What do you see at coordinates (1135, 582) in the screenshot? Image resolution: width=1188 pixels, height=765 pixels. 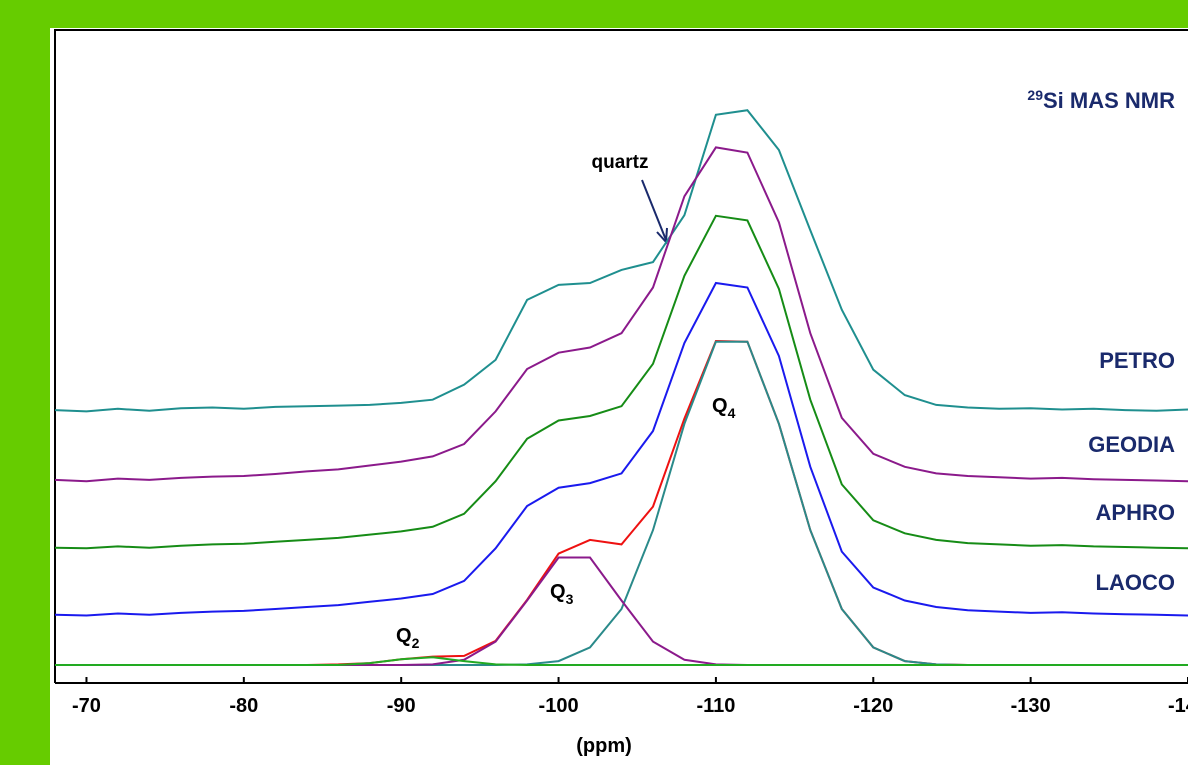 I see `legend-label: LAOCO` at bounding box center [1135, 582].